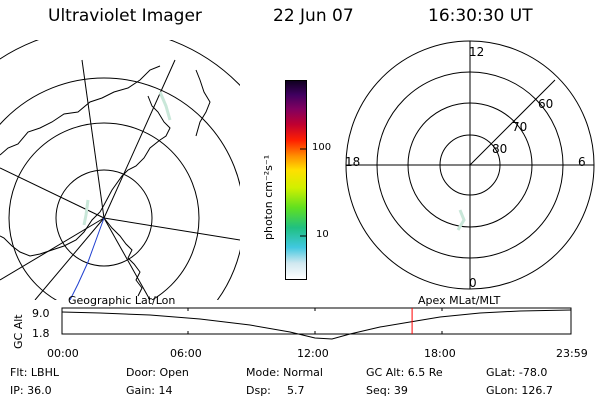  I want to click on page-title: Ultraviolet Imager, so click(125, 16).